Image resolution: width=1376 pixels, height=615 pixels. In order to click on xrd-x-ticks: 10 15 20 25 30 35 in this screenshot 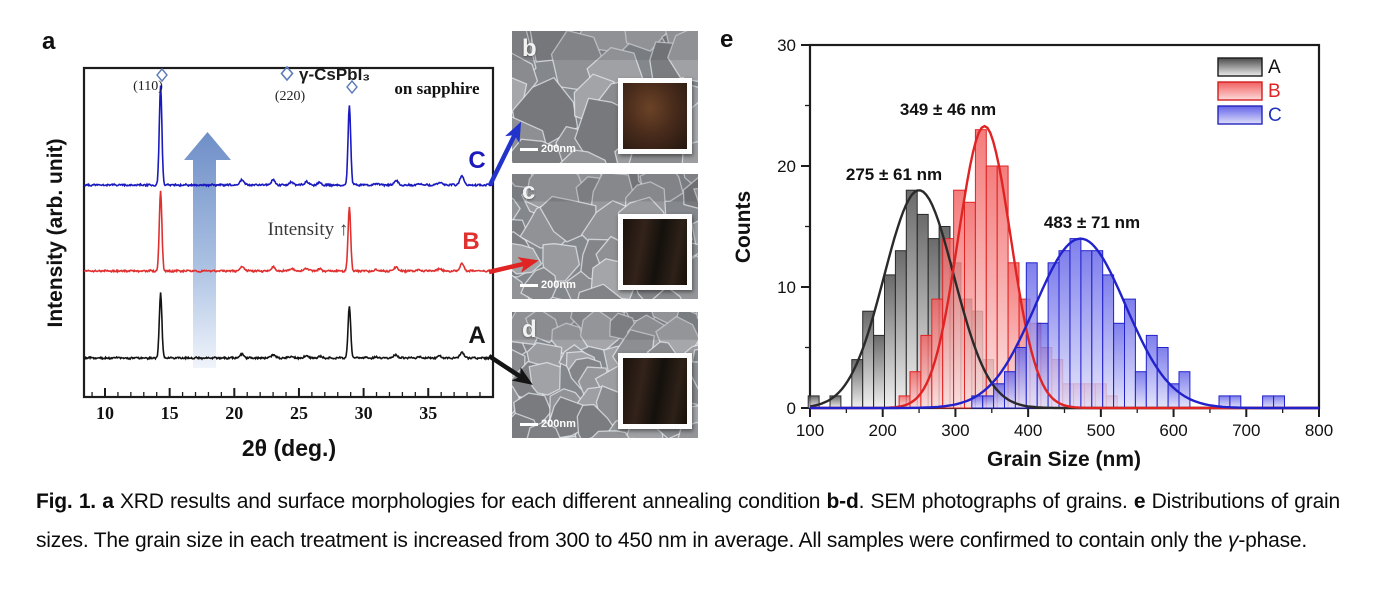, I will do `click(286, 405)`.